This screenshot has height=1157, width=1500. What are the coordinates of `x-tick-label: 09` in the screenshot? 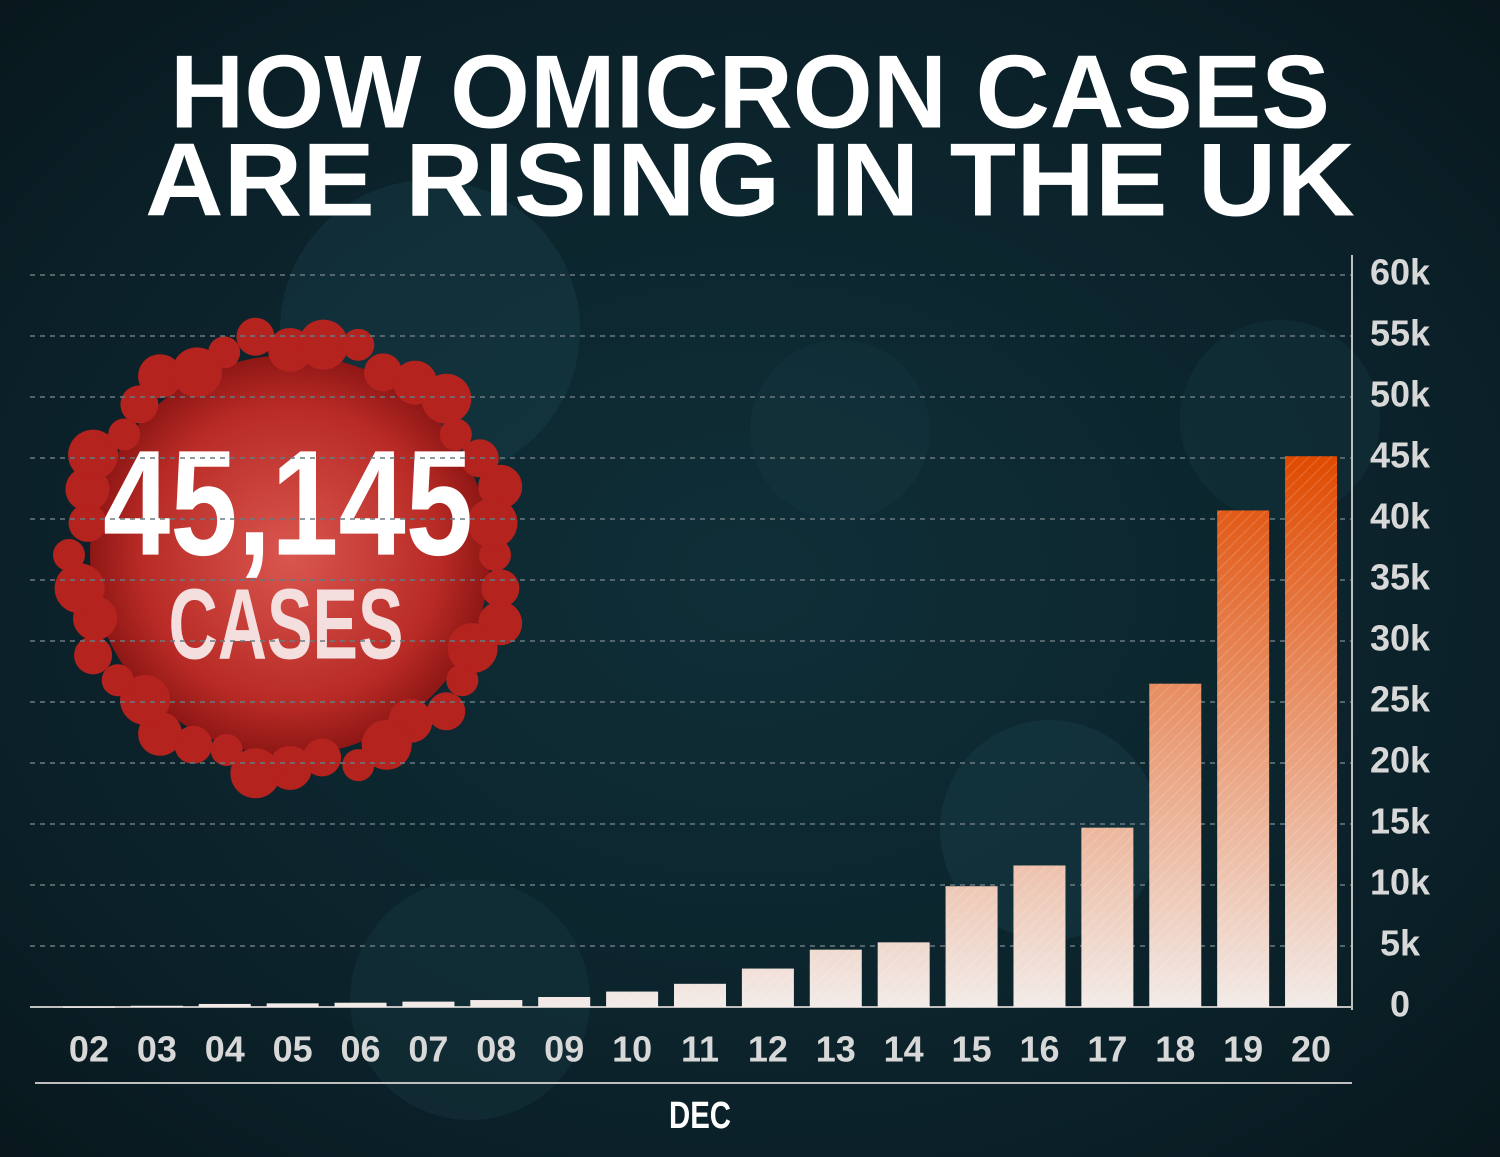 It's located at (564, 1049).